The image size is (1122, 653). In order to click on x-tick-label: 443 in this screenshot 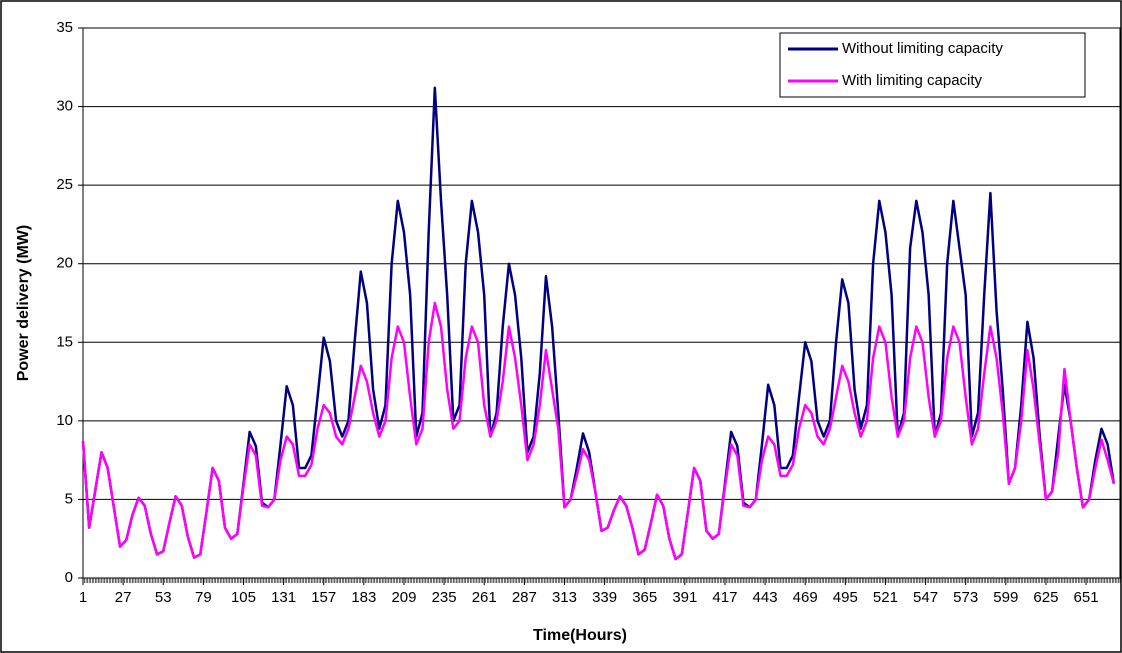, I will do `click(765, 597)`.